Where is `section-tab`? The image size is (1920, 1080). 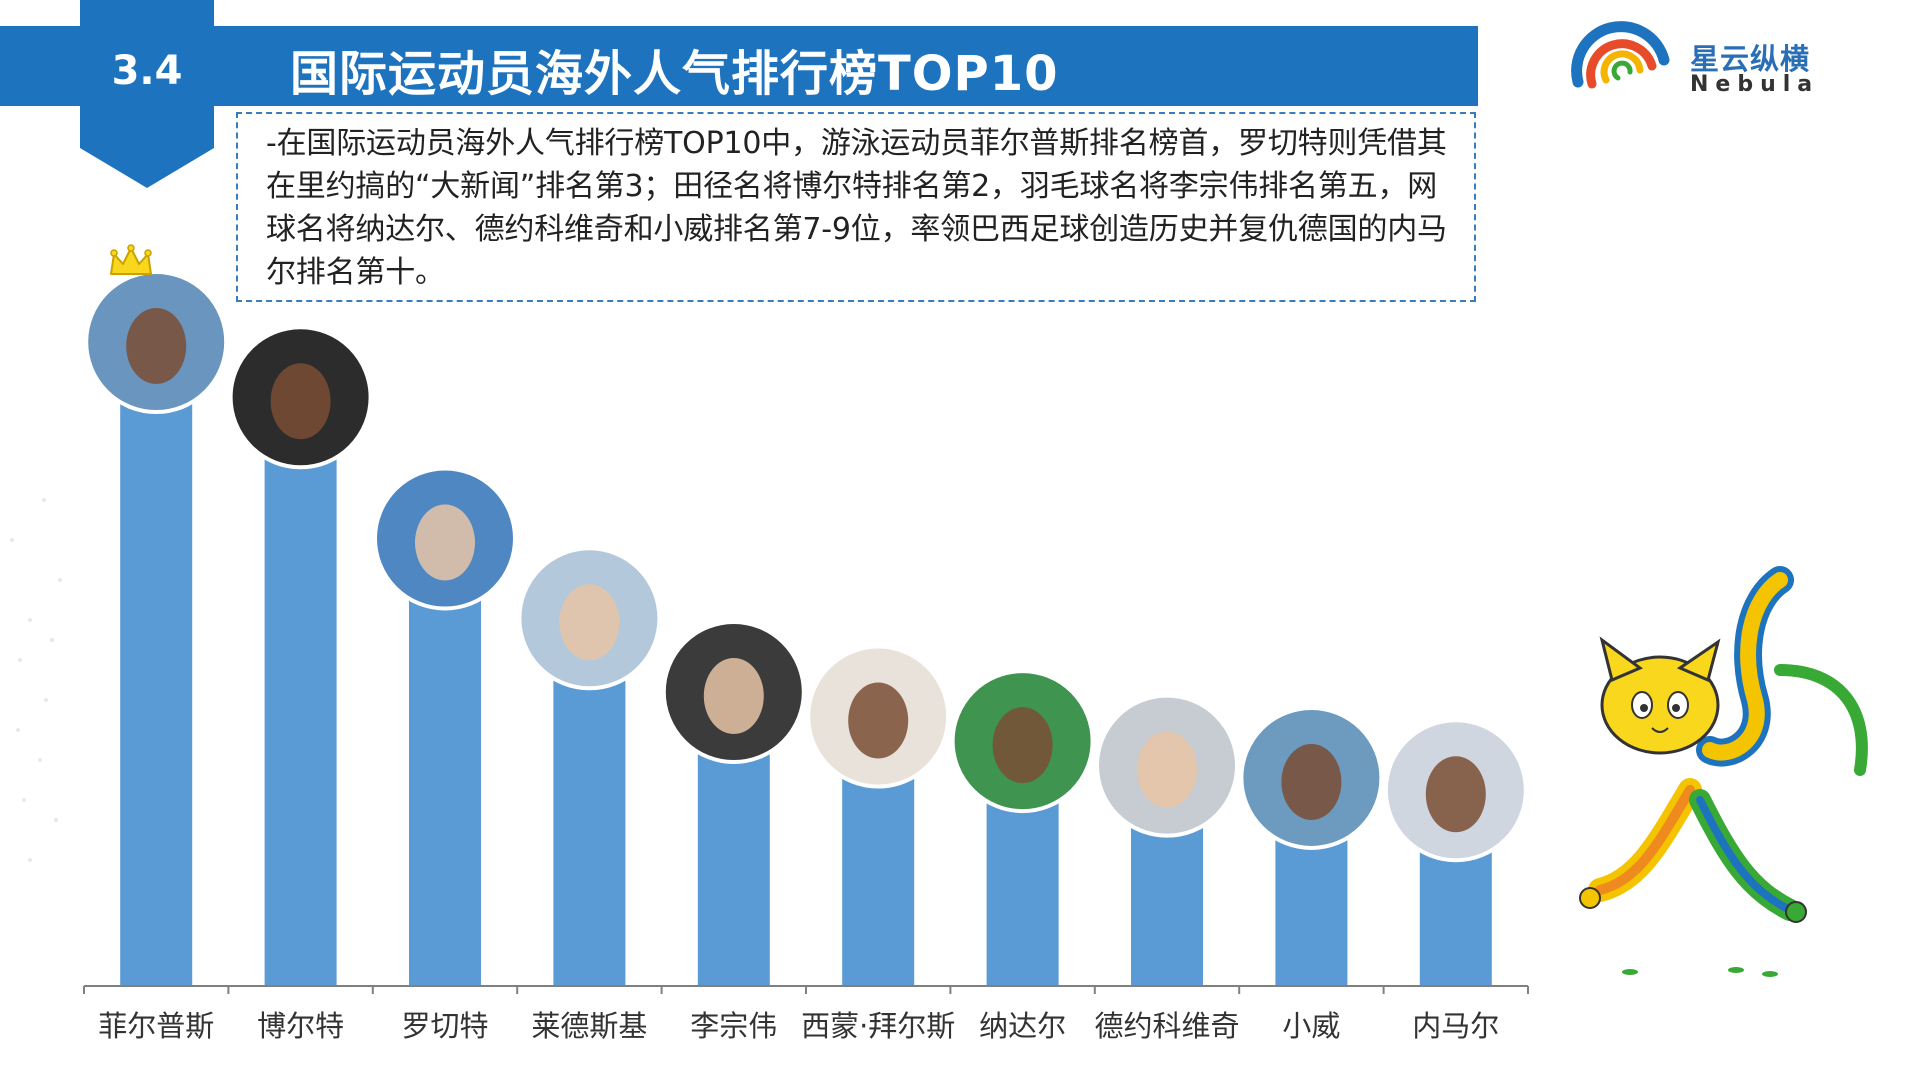
section-tab is located at coordinates (147, 74).